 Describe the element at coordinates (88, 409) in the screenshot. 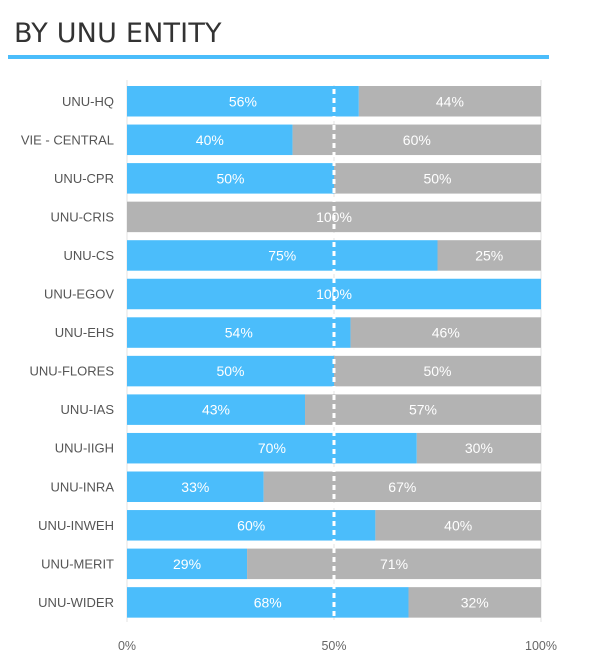

I see `category-label: UNU-IAS` at that location.